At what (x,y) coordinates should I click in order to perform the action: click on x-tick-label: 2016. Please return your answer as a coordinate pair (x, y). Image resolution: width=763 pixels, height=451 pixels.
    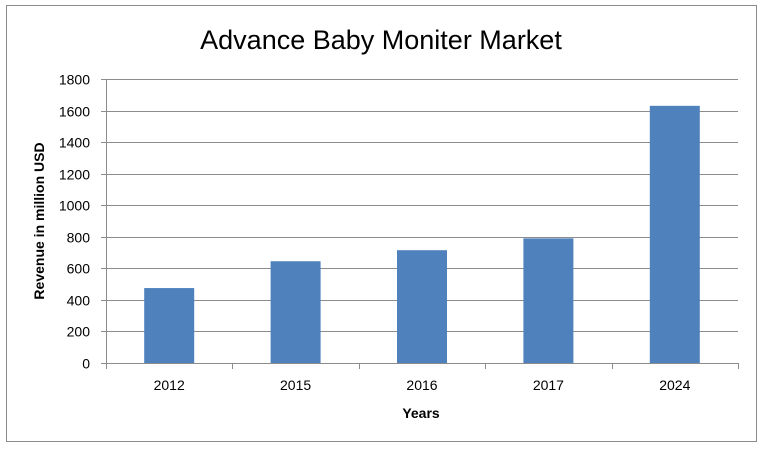
    Looking at the image, I should click on (421, 385).